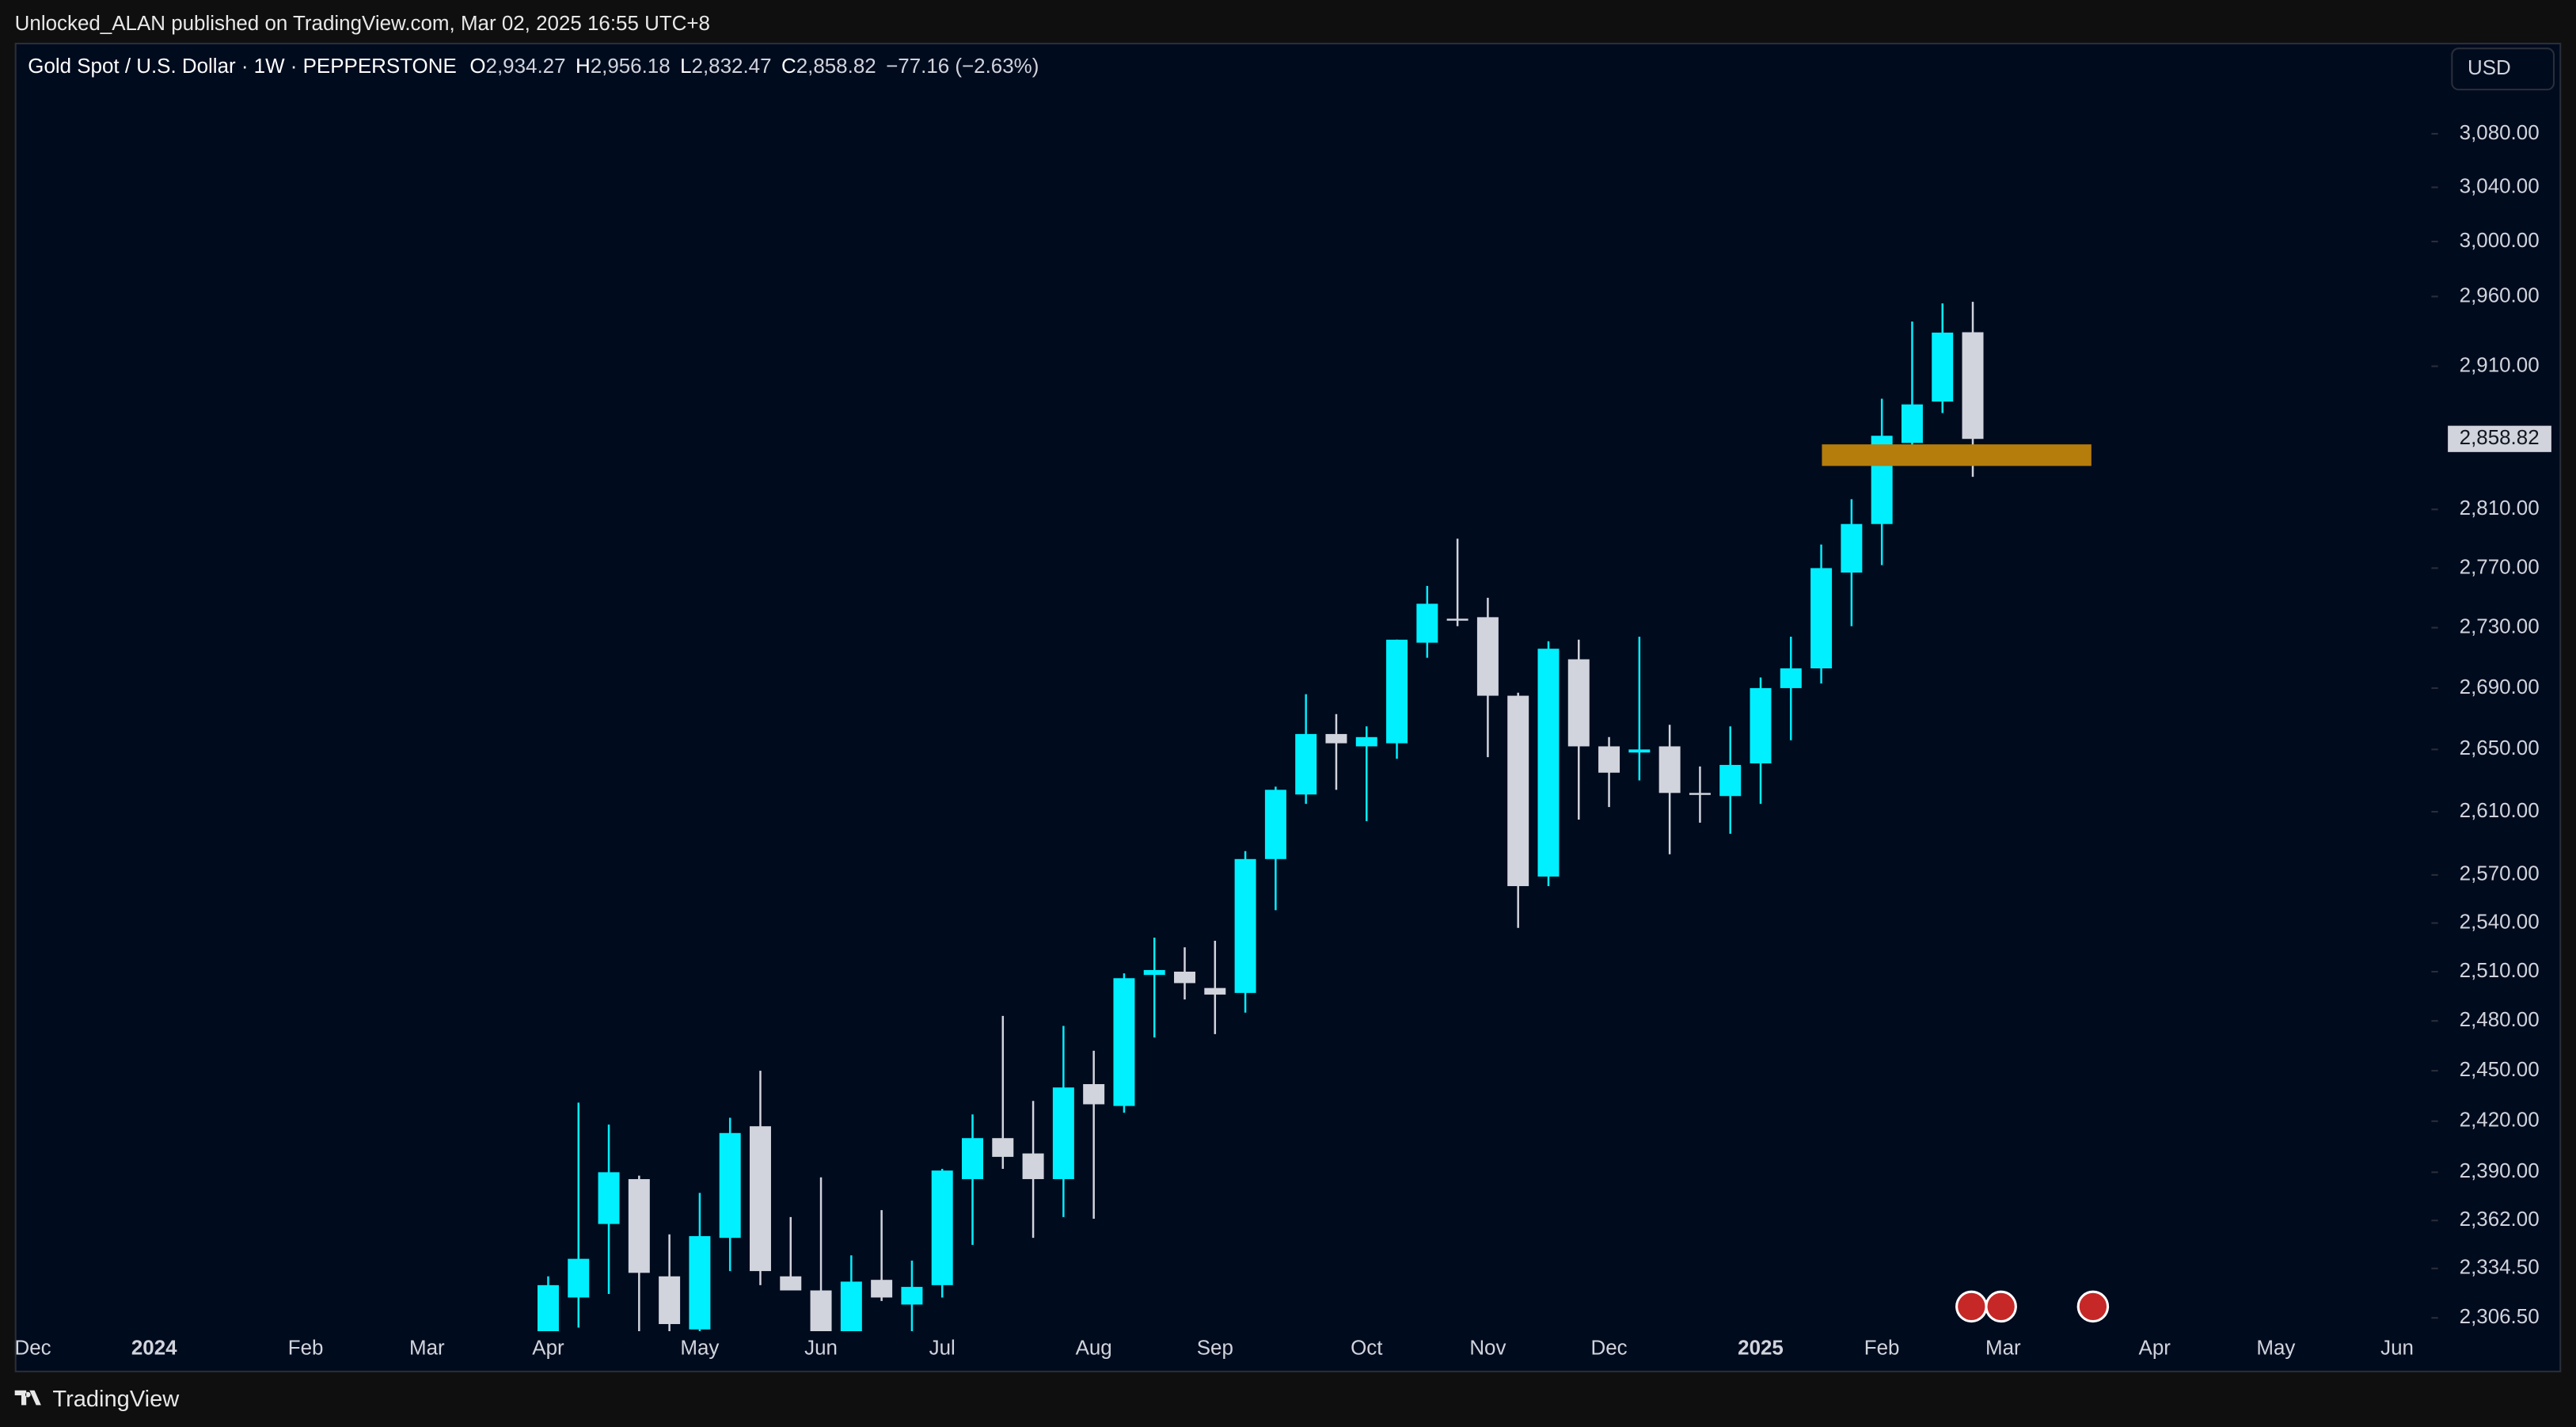 This screenshot has width=2576, height=1427. Describe the element at coordinates (1094, 1349) in the screenshot. I see `x-tick-label: Aug` at that location.